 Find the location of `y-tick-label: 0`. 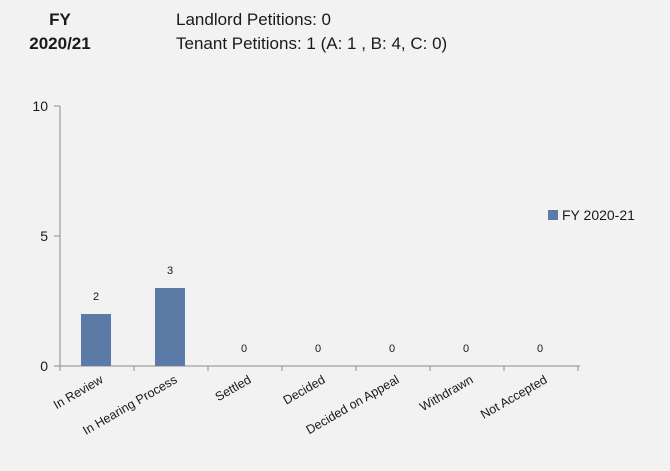

y-tick-label: 0 is located at coordinates (44, 366).